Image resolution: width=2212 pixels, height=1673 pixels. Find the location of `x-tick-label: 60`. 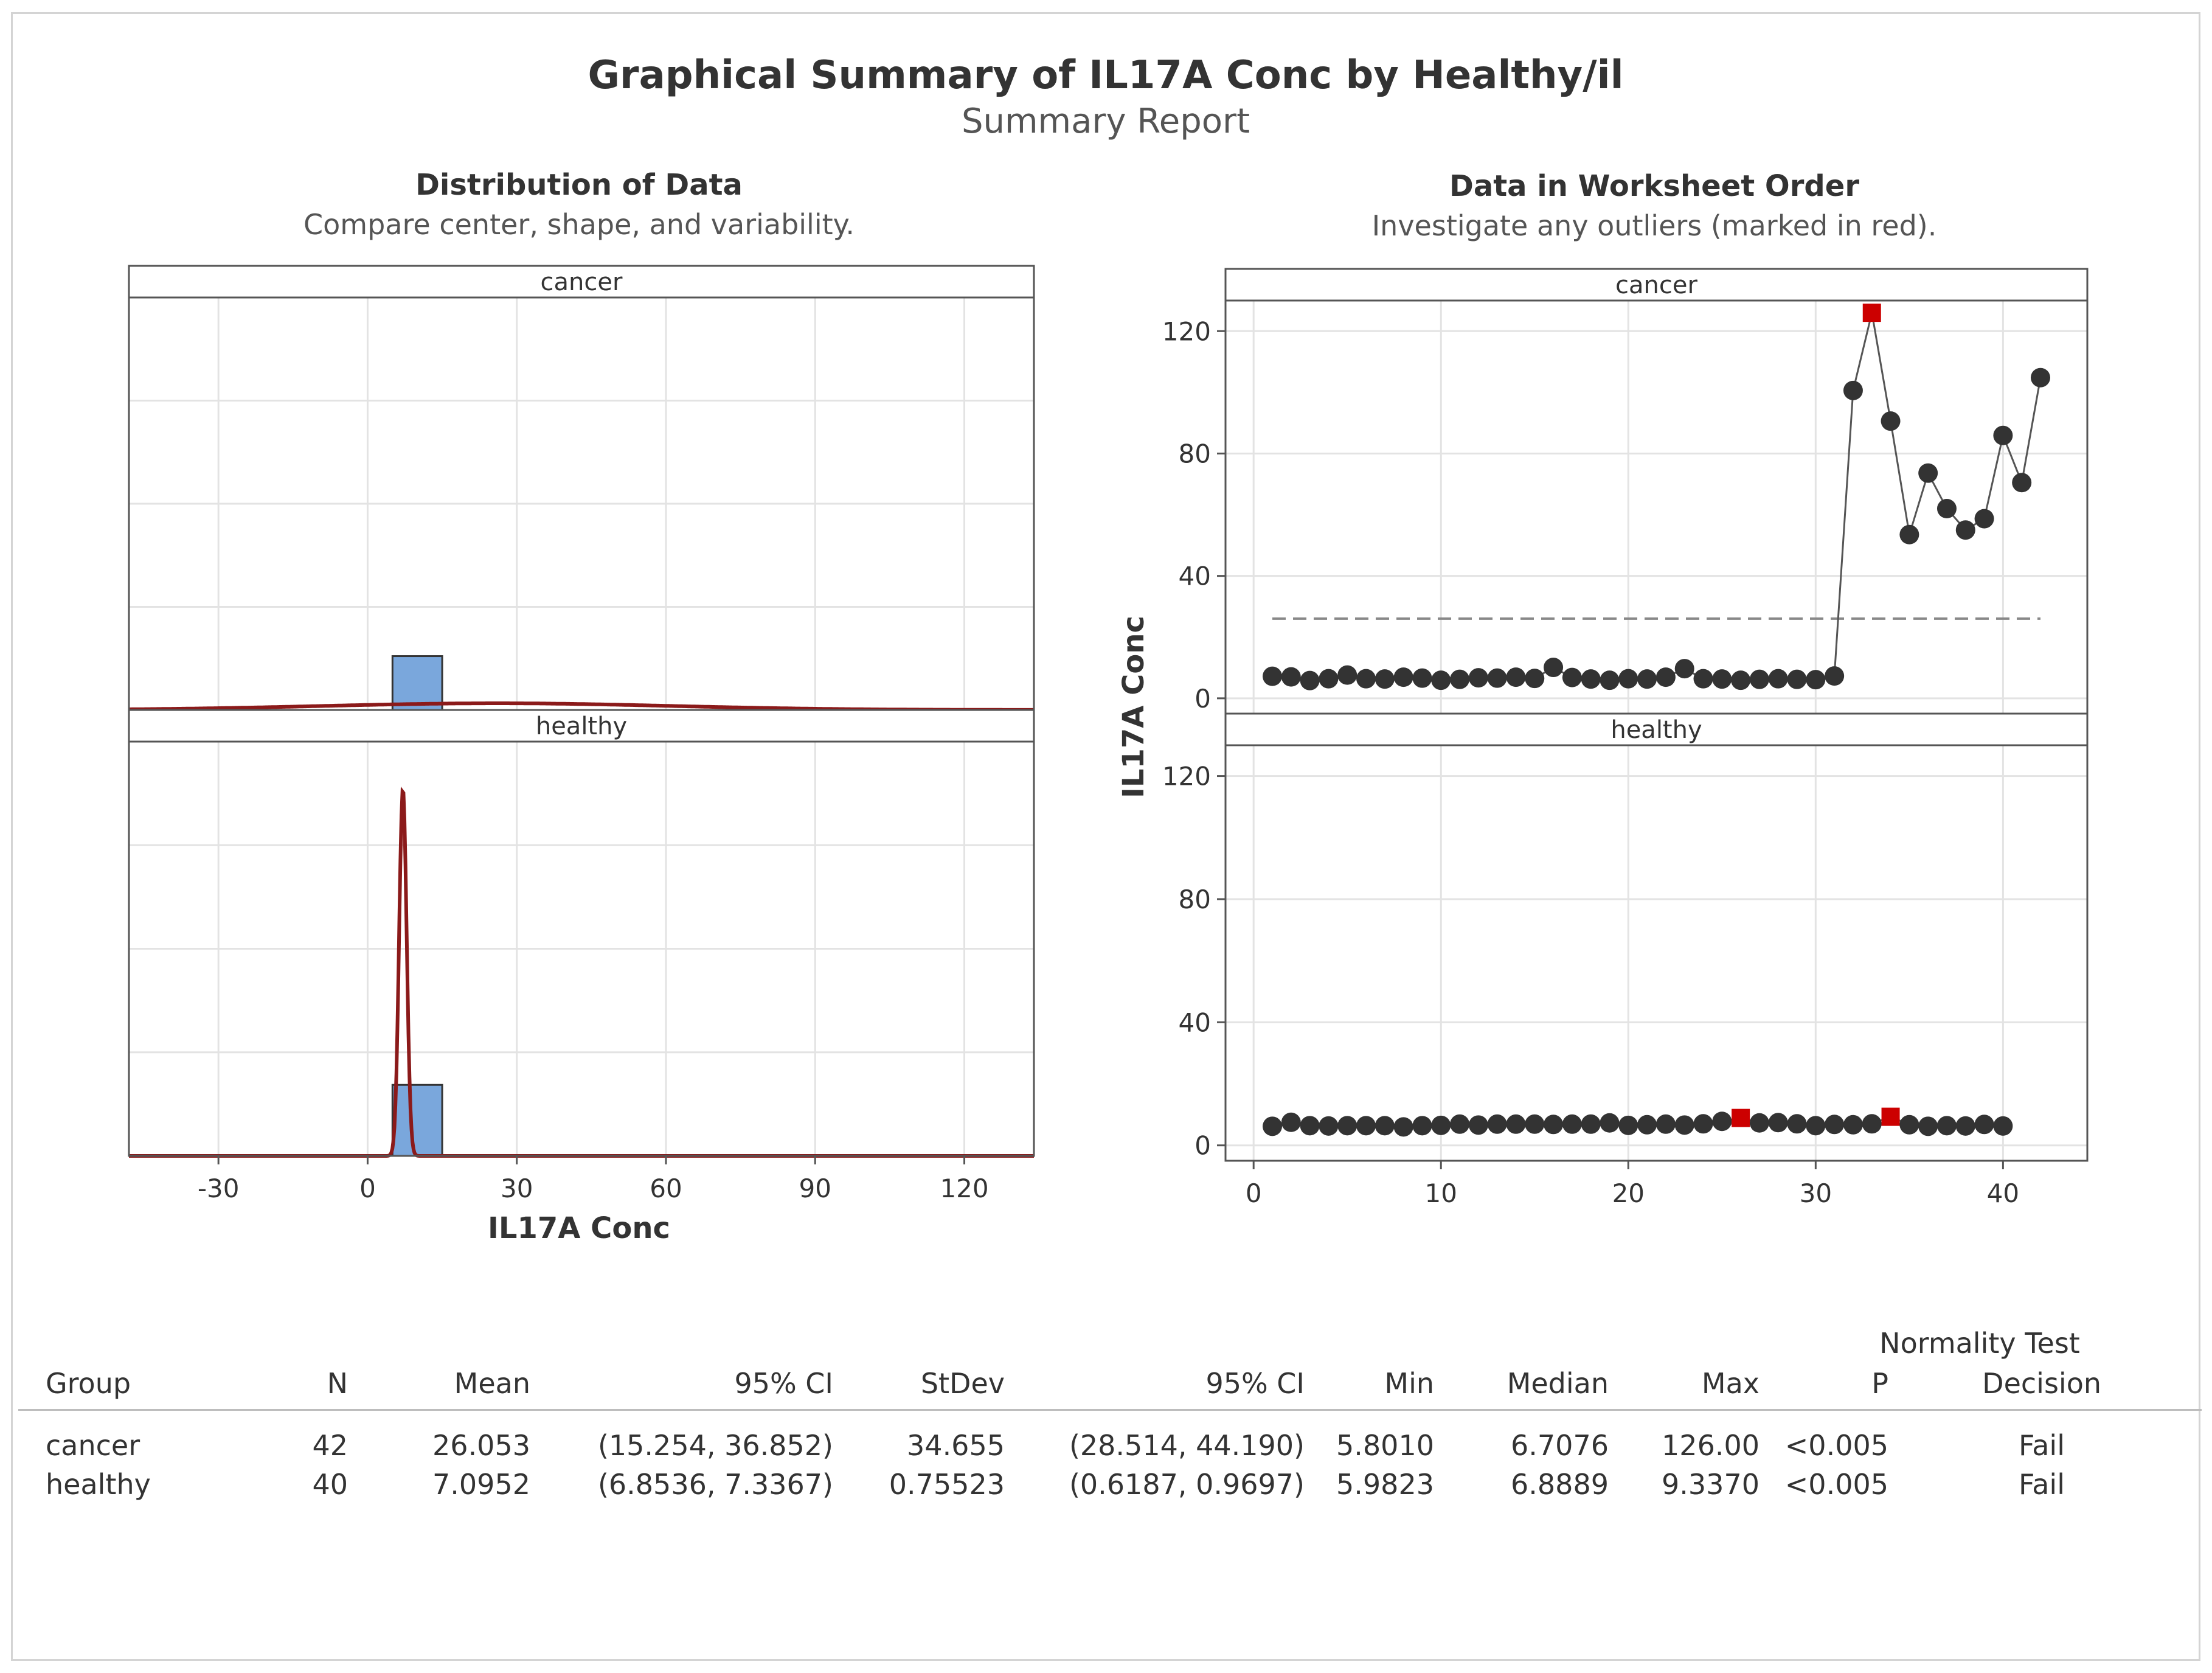

x-tick-label: 60 is located at coordinates (666, 1188).